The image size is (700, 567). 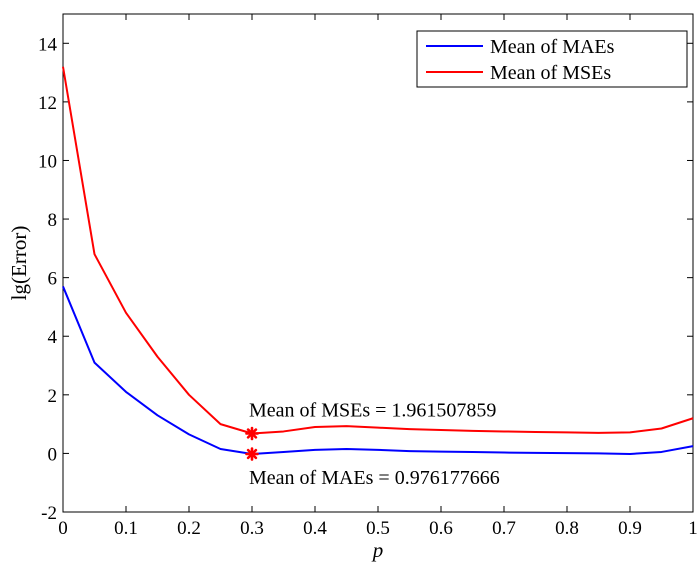 What do you see at coordinates (693, 528) in the screenshot?
I see `x-tick-label: 1` at bounding box center [693, 528].